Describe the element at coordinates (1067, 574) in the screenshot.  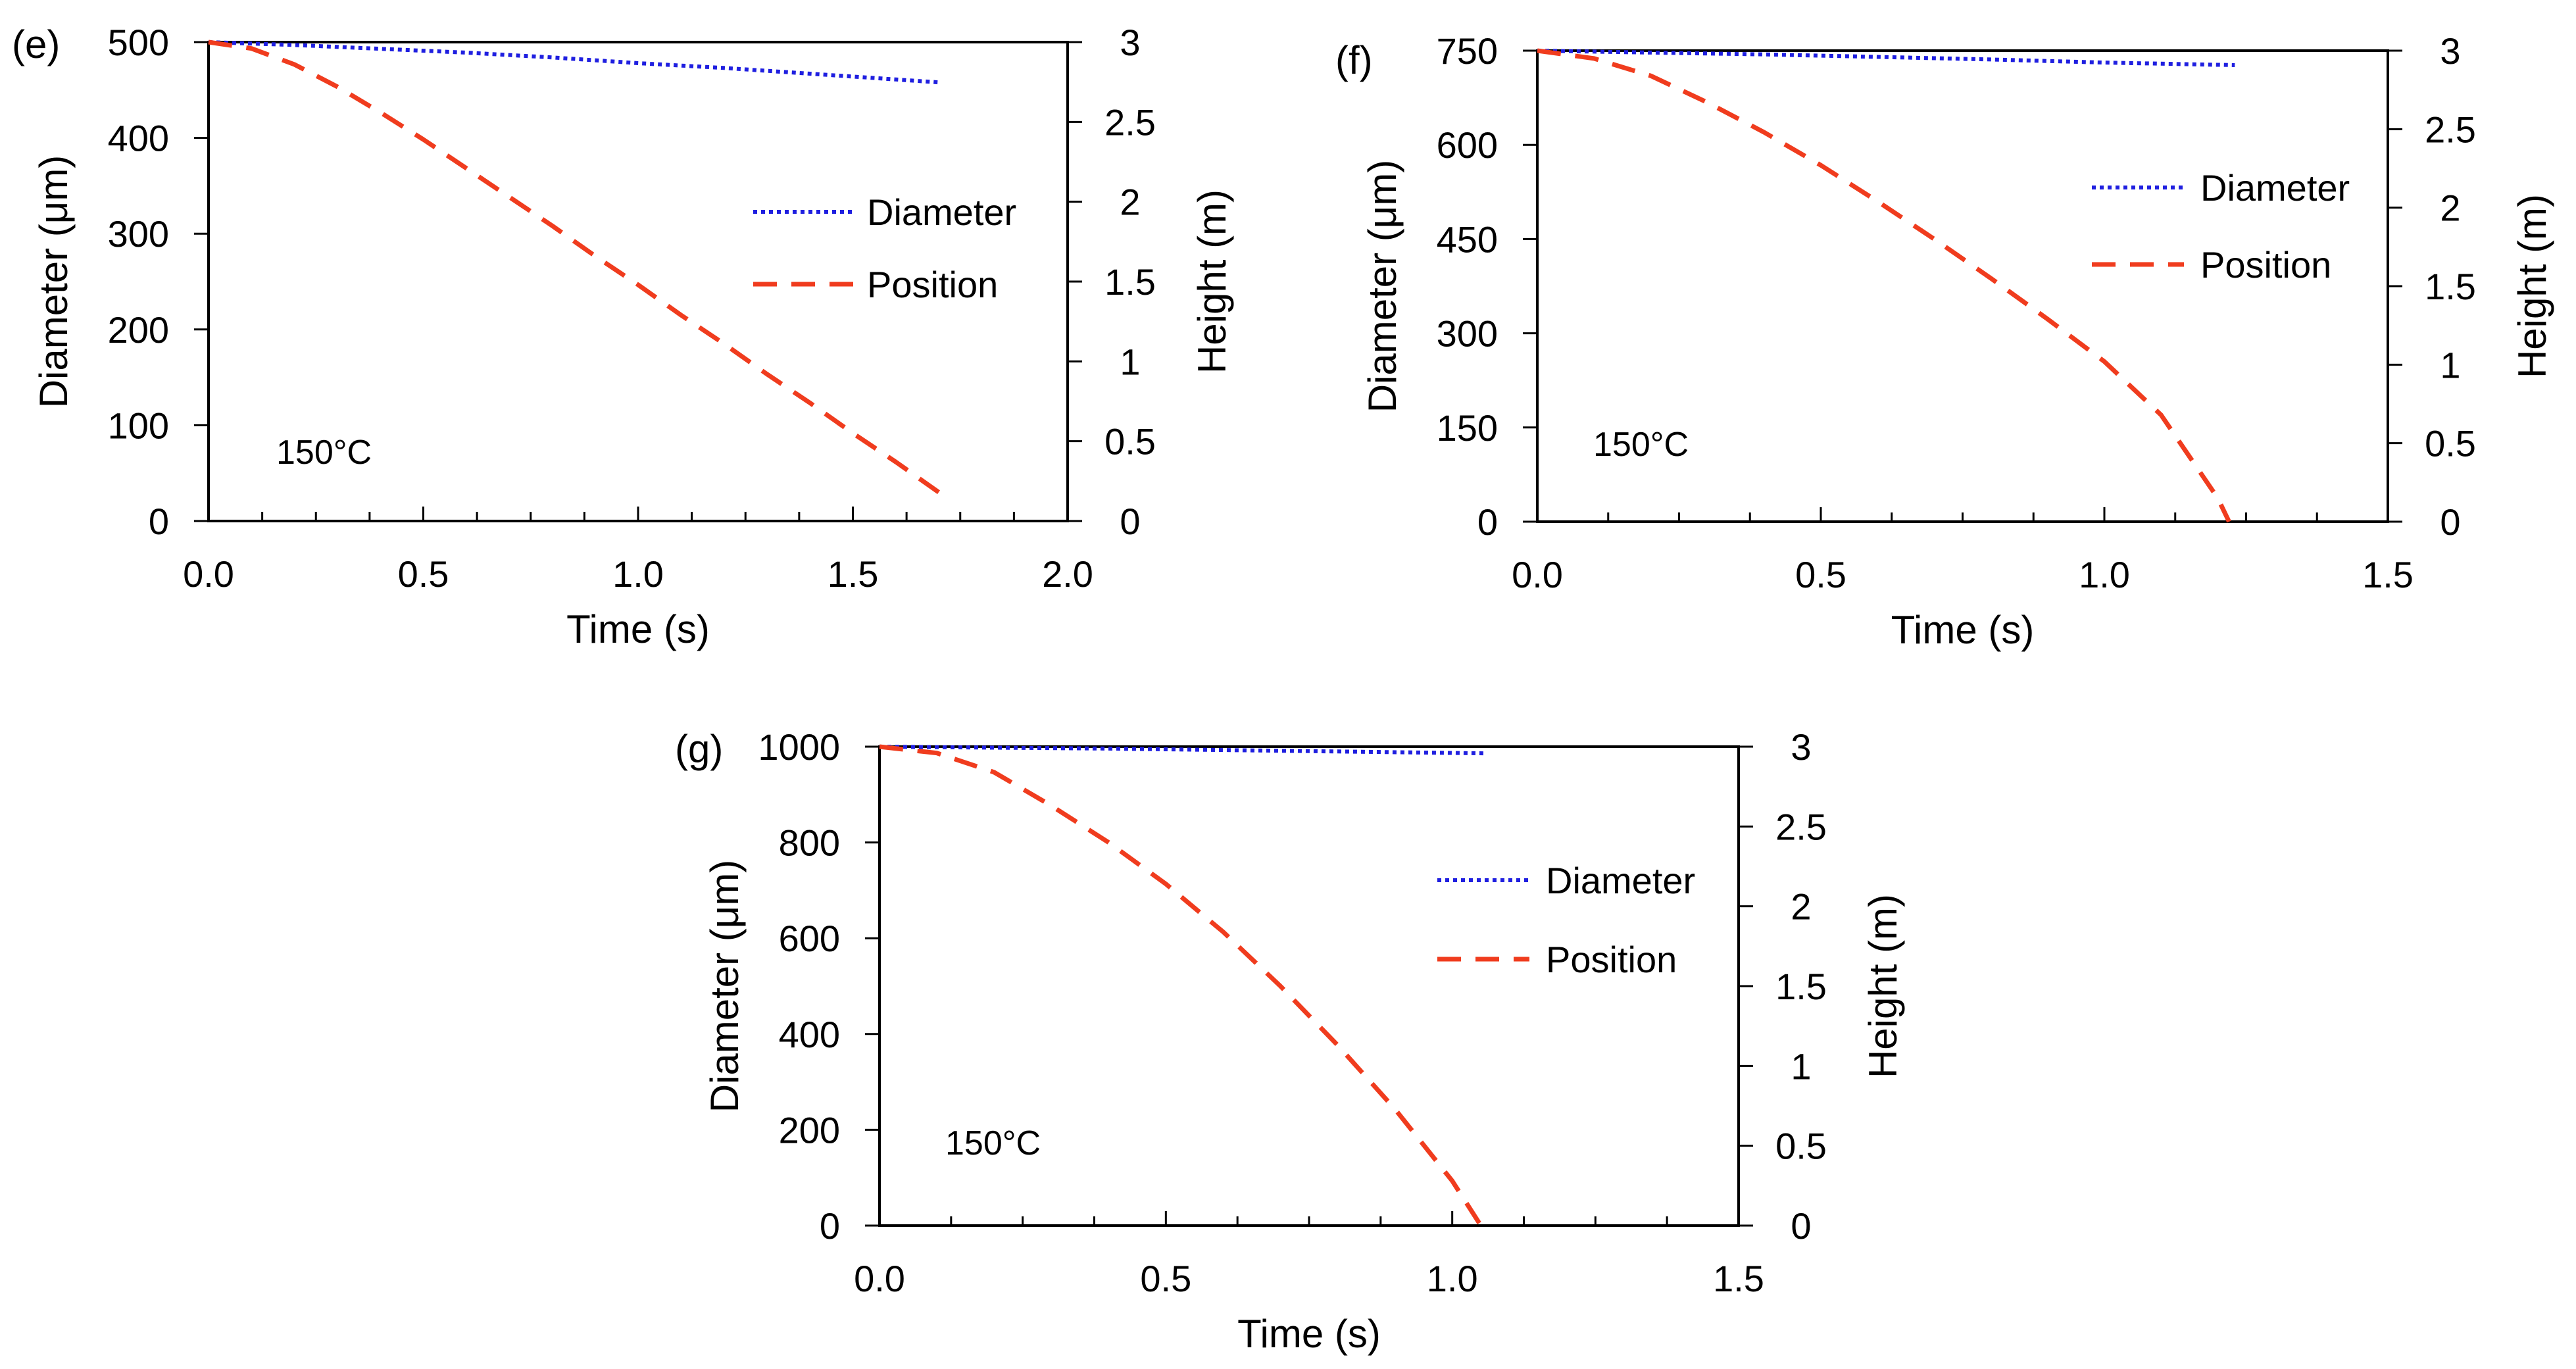
I see `x-tick-label: 2.0` at that location.